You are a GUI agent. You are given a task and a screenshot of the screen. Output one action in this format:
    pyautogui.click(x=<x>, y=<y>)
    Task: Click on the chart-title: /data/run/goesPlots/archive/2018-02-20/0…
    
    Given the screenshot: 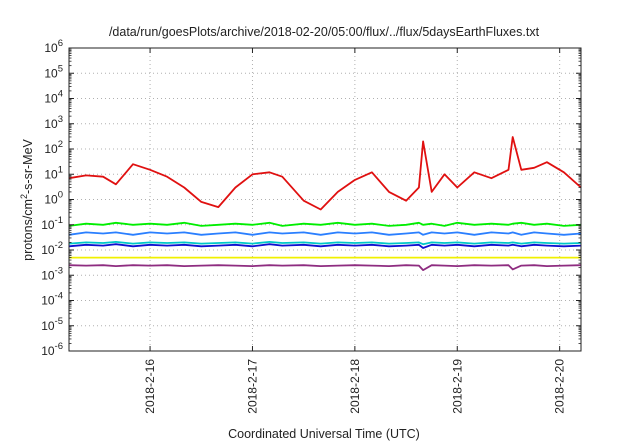 What is the action you would take?
    pyautogui.click(x=324, y=32)
    